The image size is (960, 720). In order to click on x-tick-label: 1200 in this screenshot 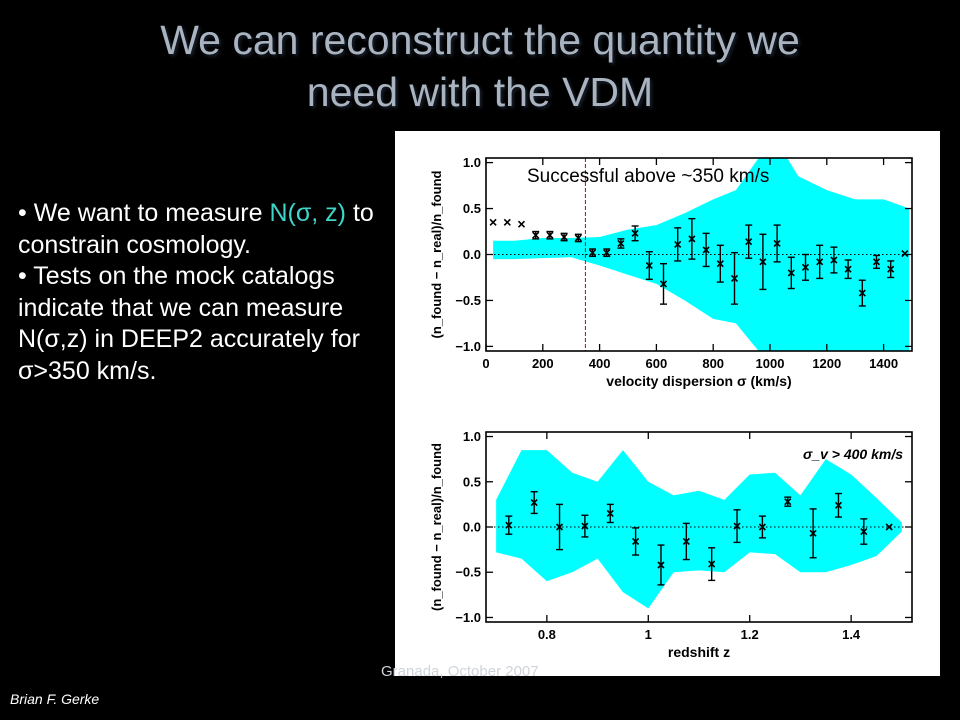, I will do `click(826, 363)`.